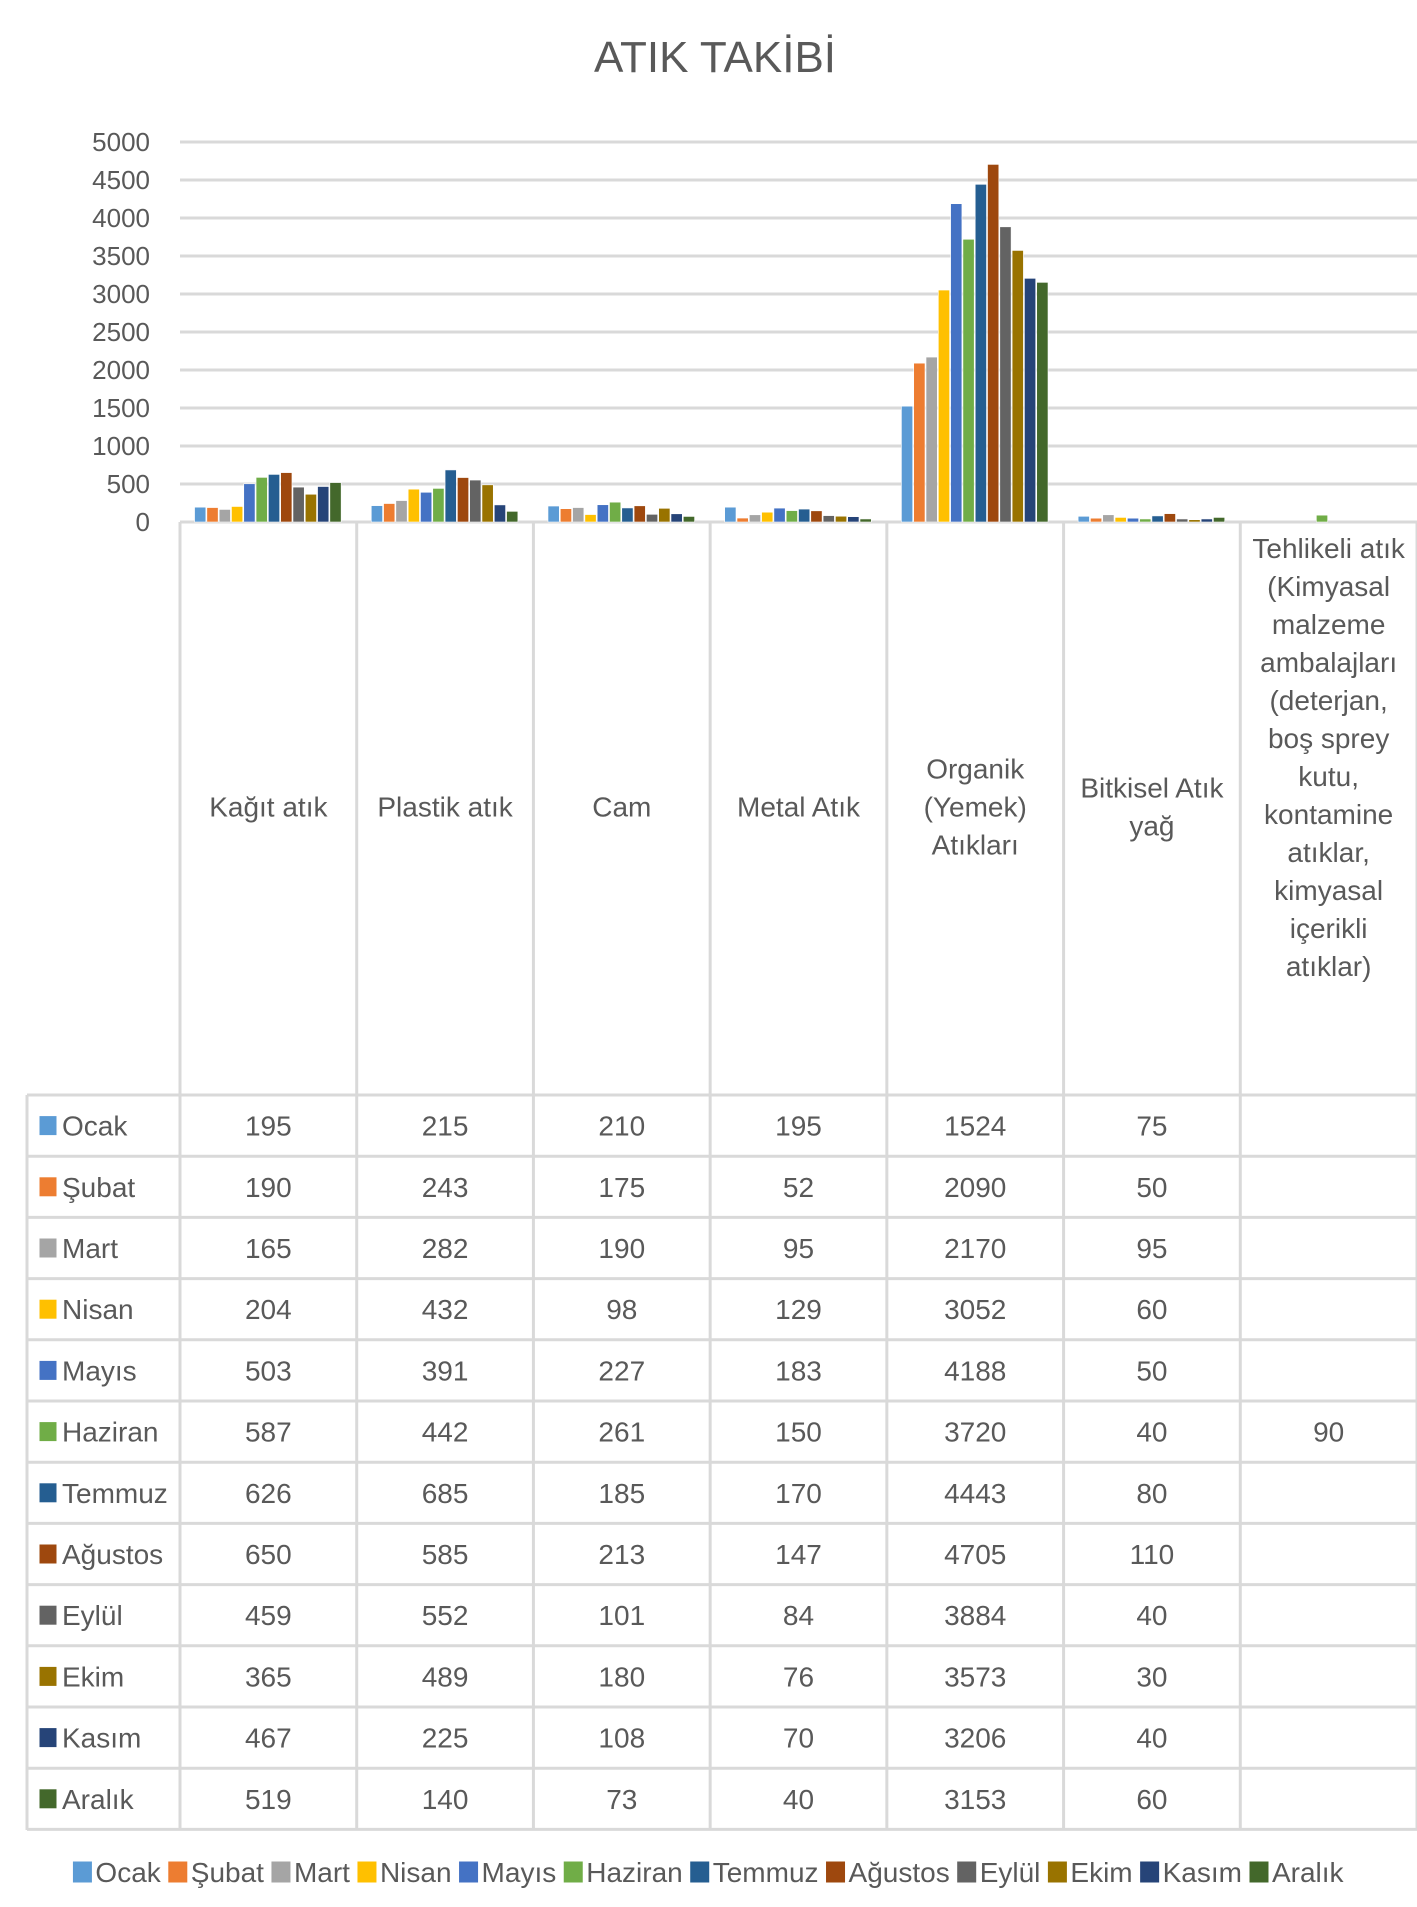 The width and height of the screenshot is (1417, 1907). I want to click on category-label-line: atıklar), so click(1329, 966).